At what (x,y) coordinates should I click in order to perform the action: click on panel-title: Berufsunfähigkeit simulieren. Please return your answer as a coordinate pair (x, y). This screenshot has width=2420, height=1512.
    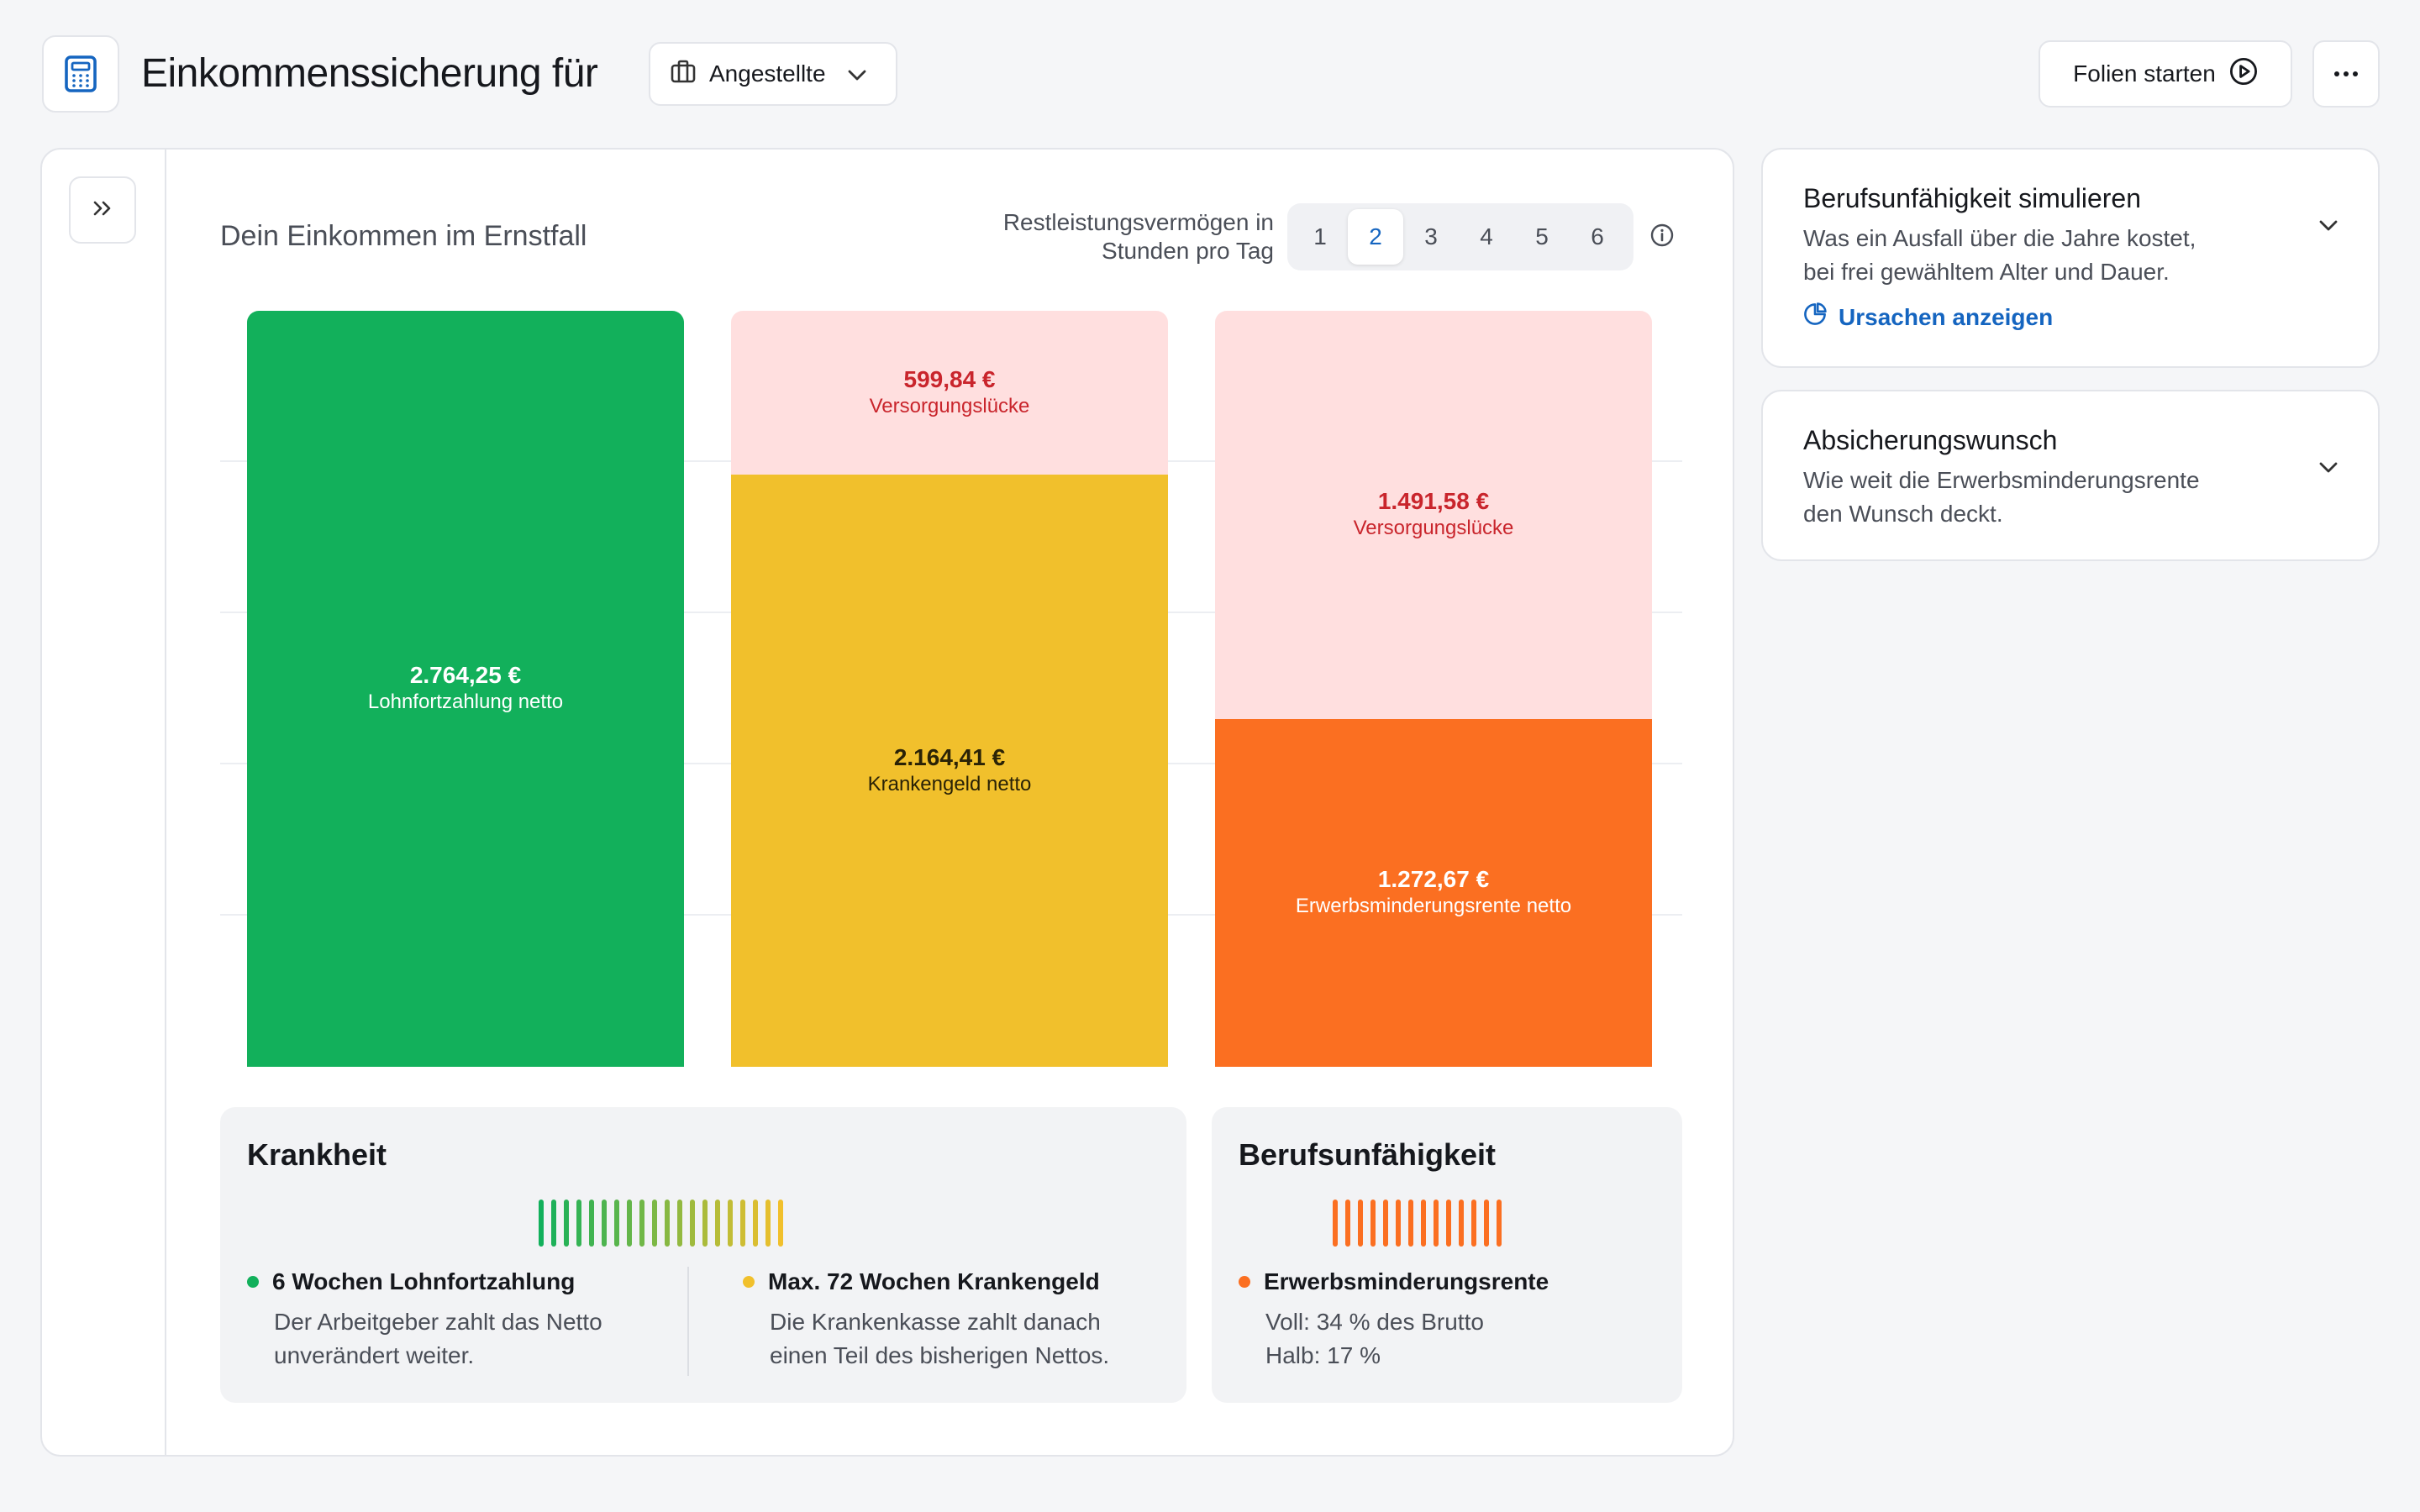
    Looking at the image, I should click on (1972, 198).